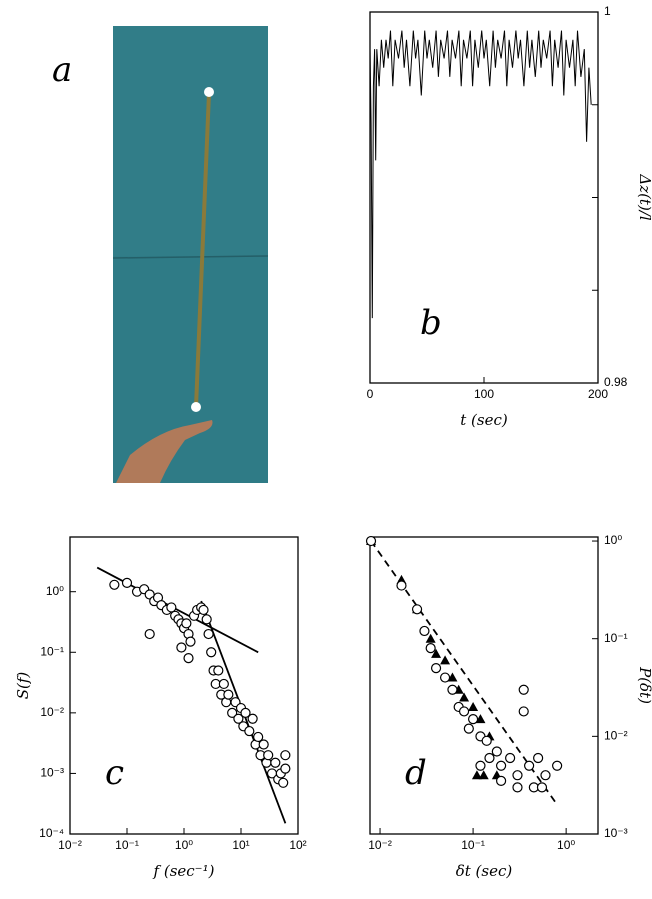 The image size is (652, 899). Describe the element at coordinates (431, 323) in the screenshot. I see `panel-label: b` at that location.